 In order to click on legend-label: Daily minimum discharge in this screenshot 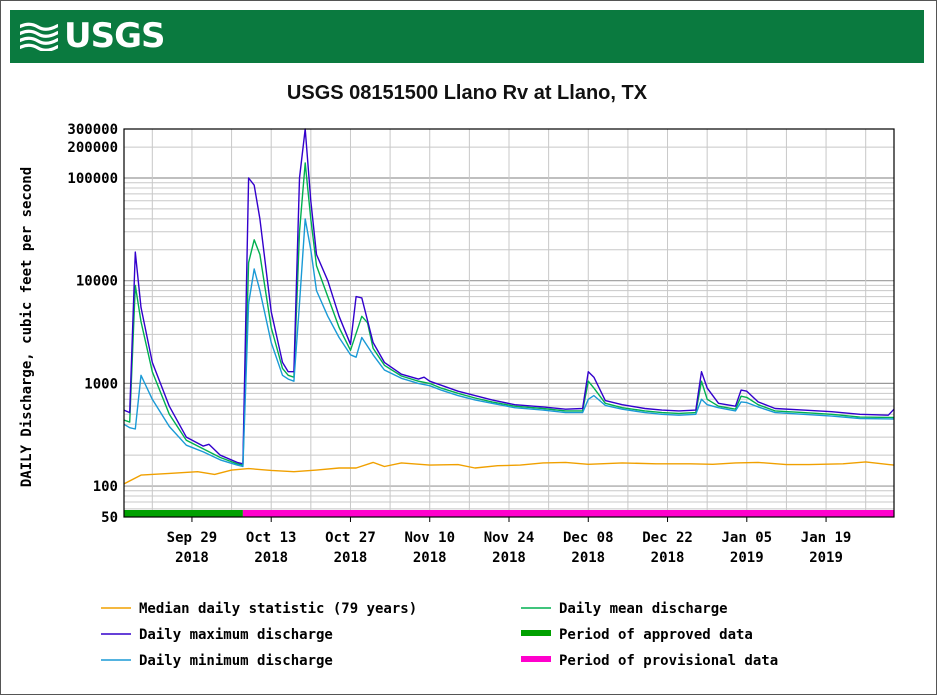, I will do `click(236, 661)`.